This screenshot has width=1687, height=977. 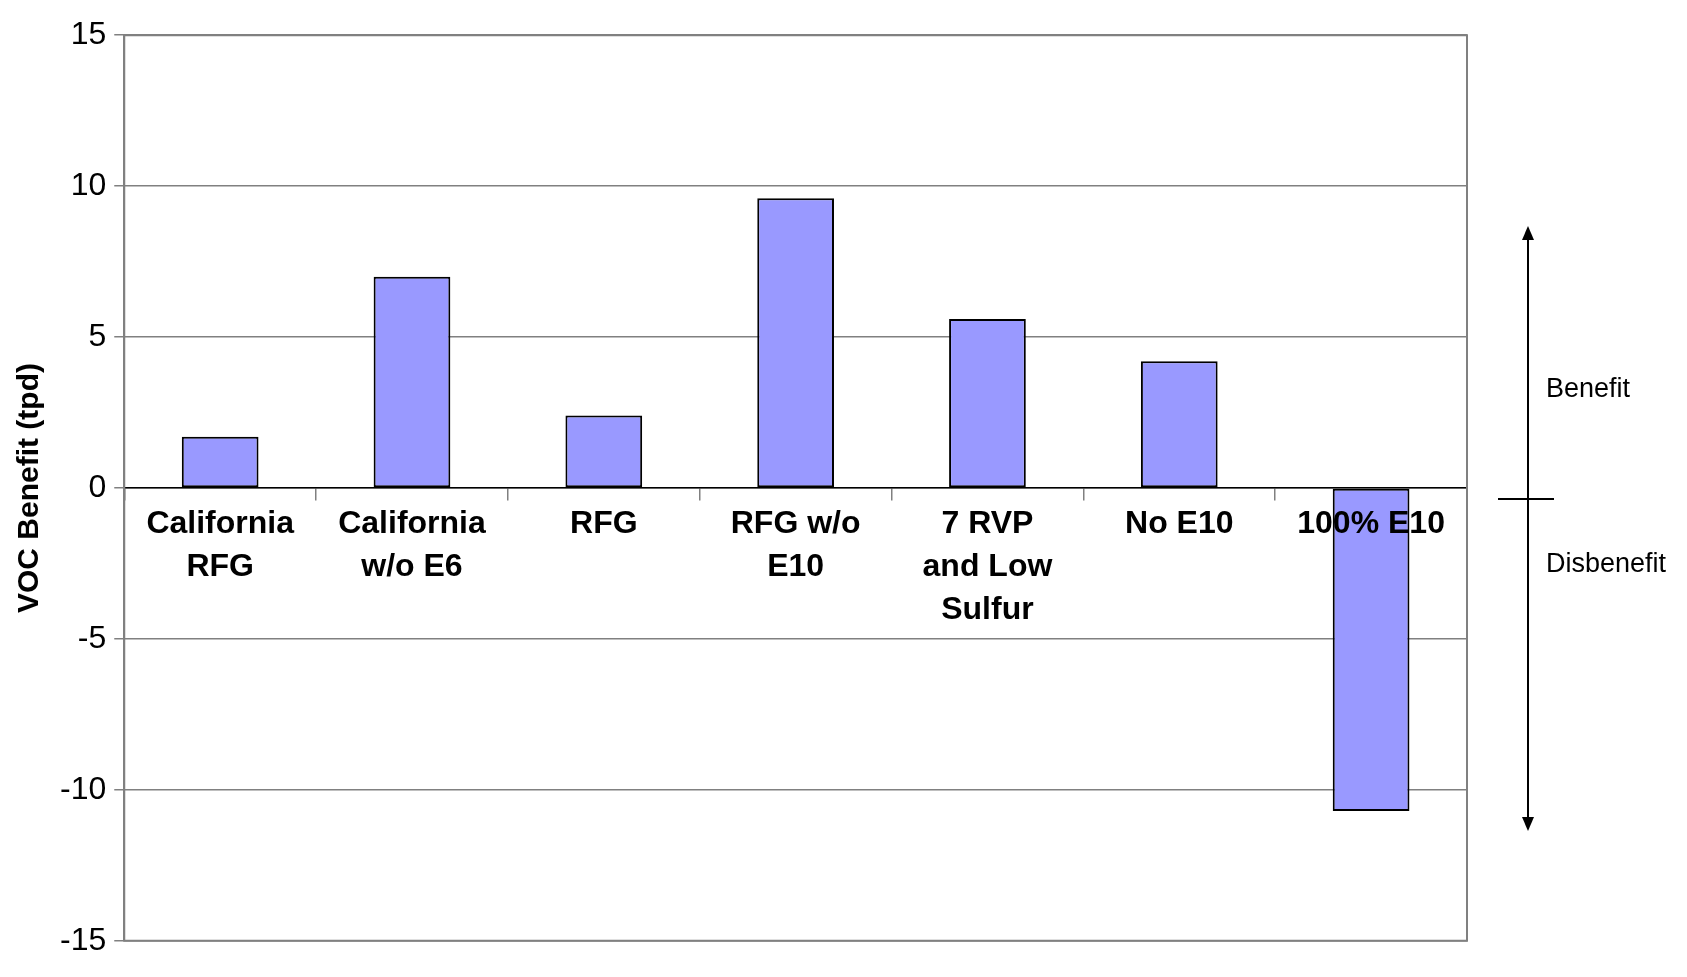 I want to click on text: Disbenefit, so click(x=1606, y=563).